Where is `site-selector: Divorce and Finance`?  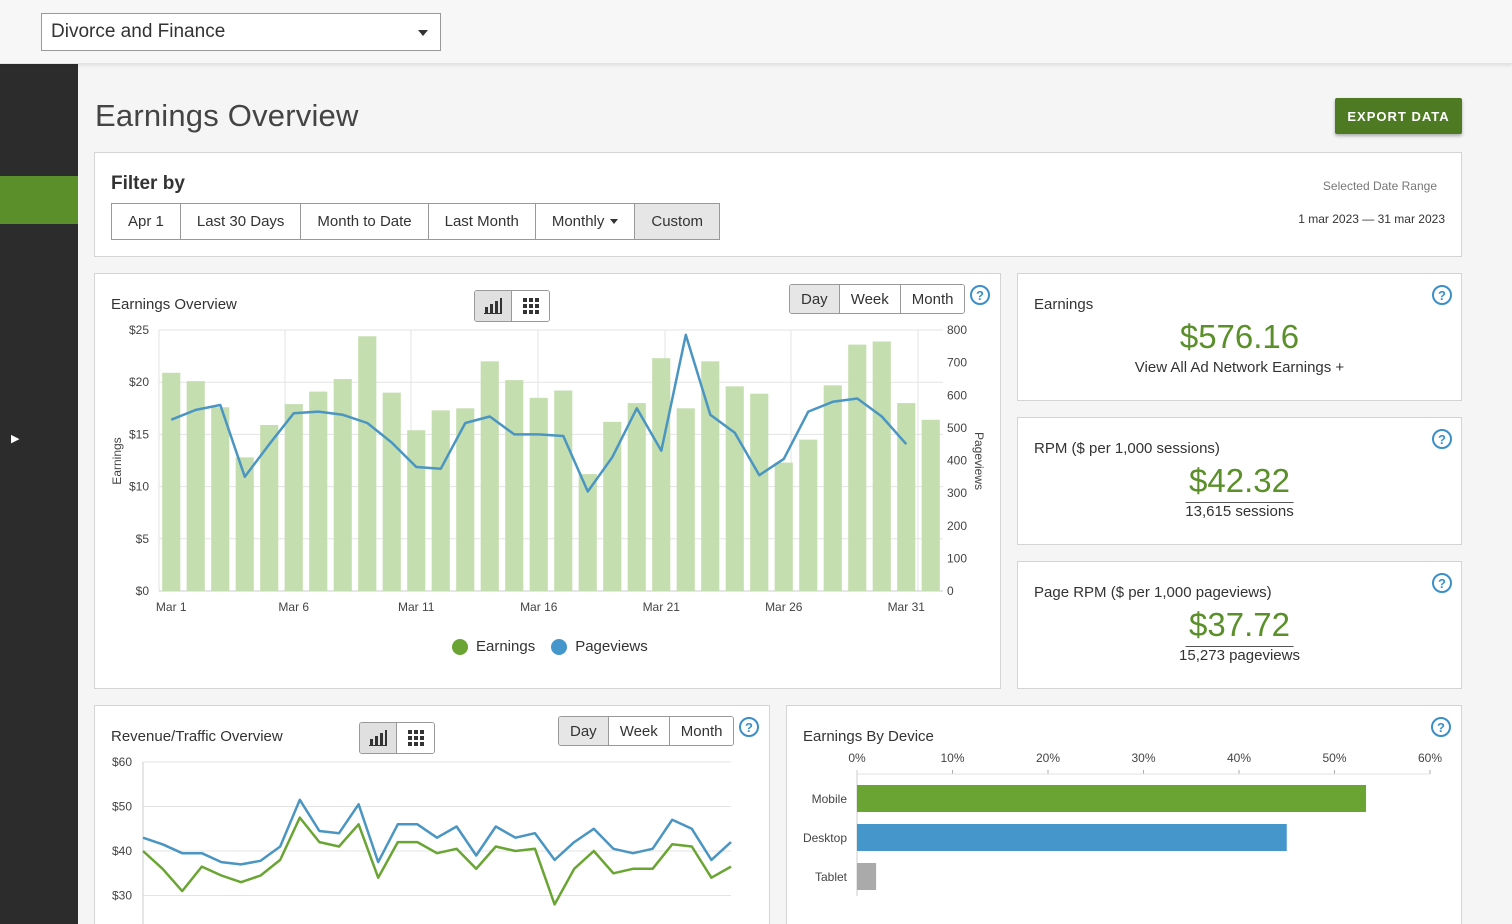
site-selector: Divorce and Finance is located at coordinates (241, 32).